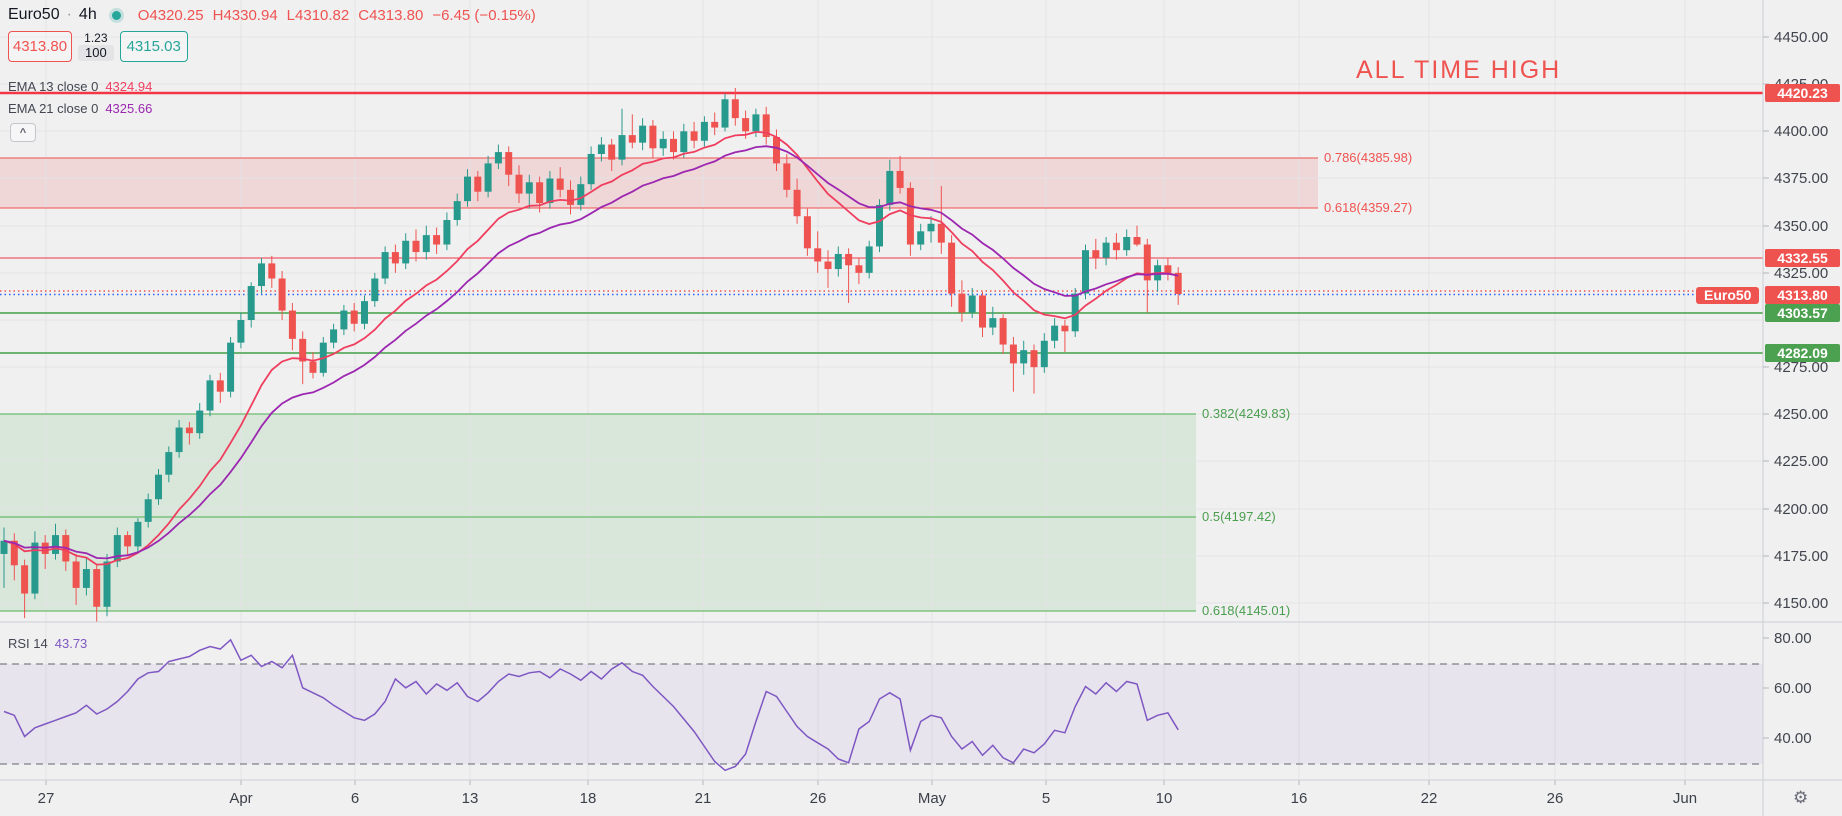 This screenshot has width=1842, height=816. Describe the element at coordinates (1246, 610) in the screenshot. I see `fib-level-label: 0.618(4145.01)` at that location.